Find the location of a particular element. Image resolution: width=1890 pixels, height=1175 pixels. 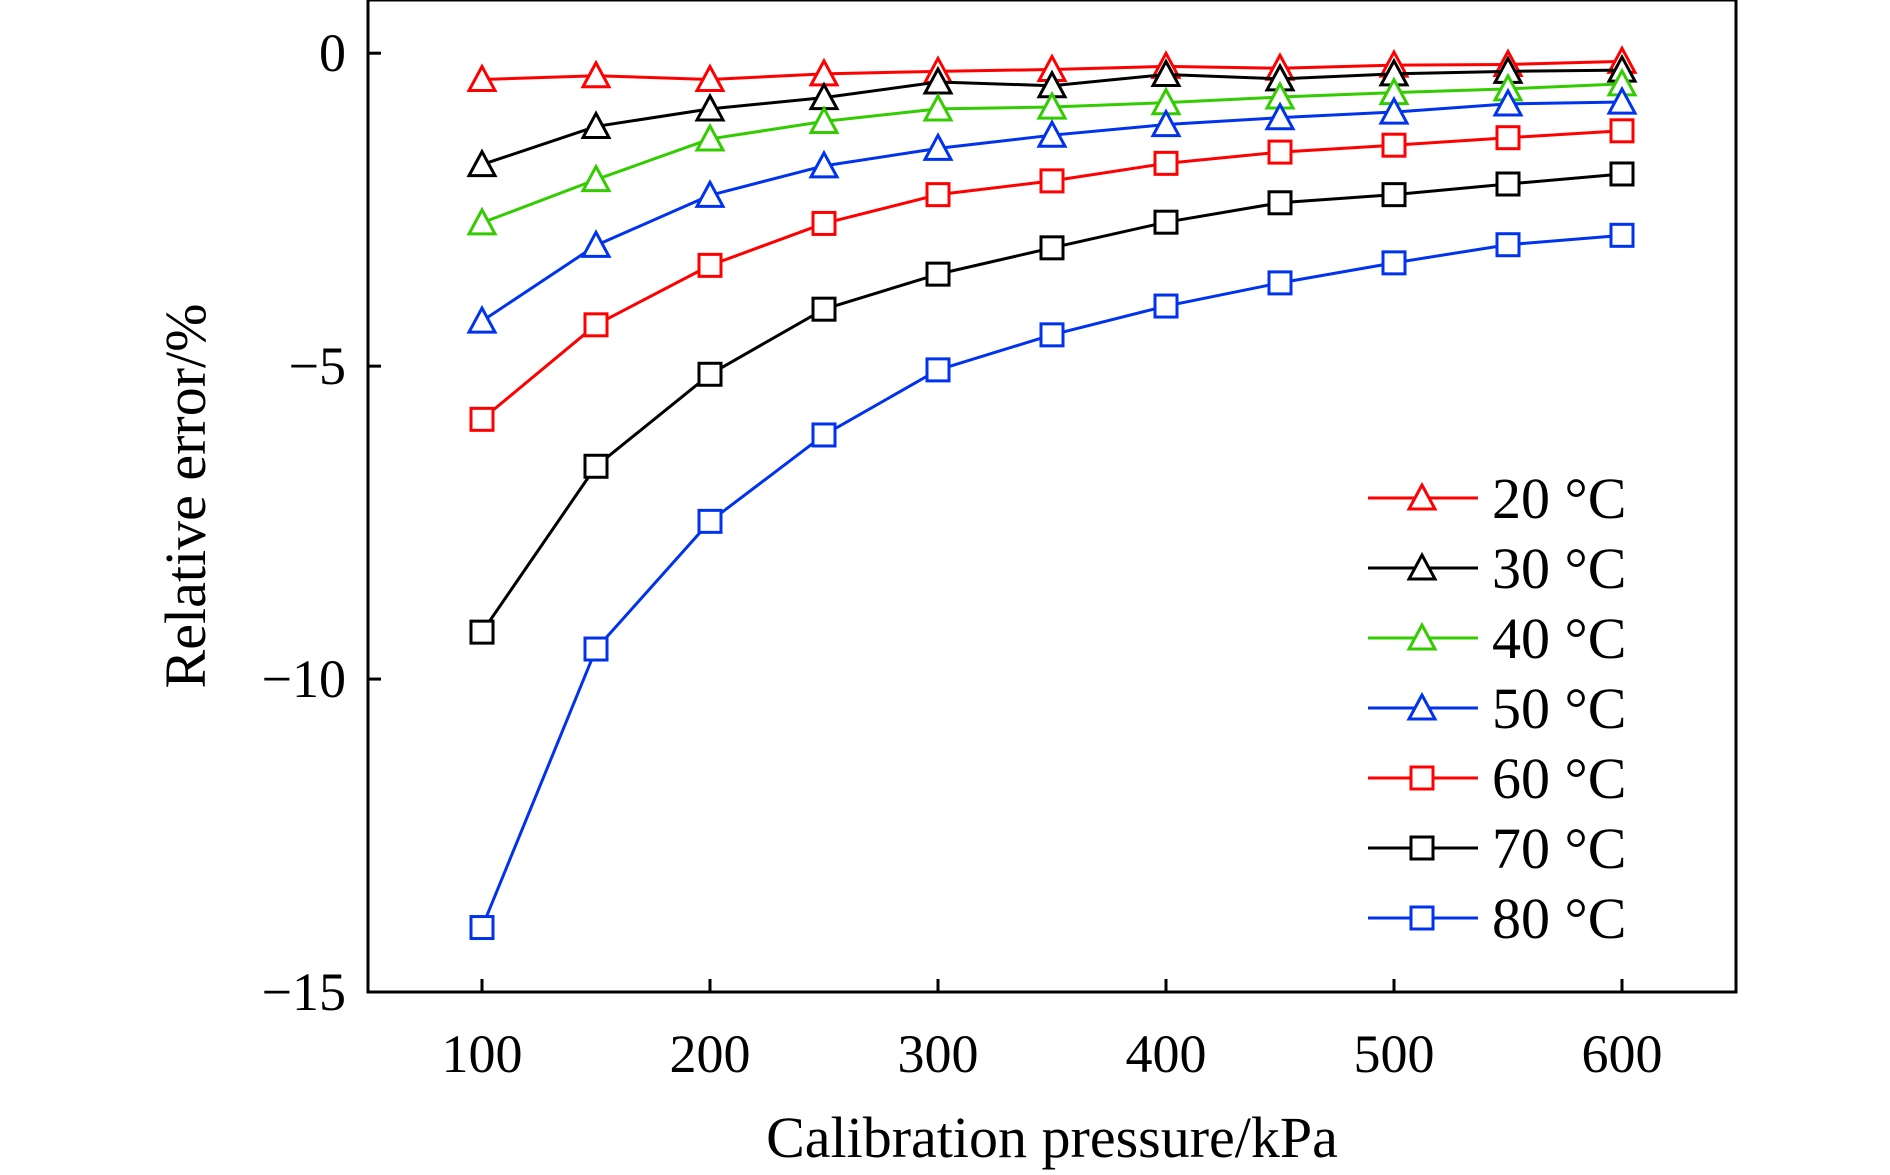

x-tick-label: 100 is located at coordinates (482, 1054).